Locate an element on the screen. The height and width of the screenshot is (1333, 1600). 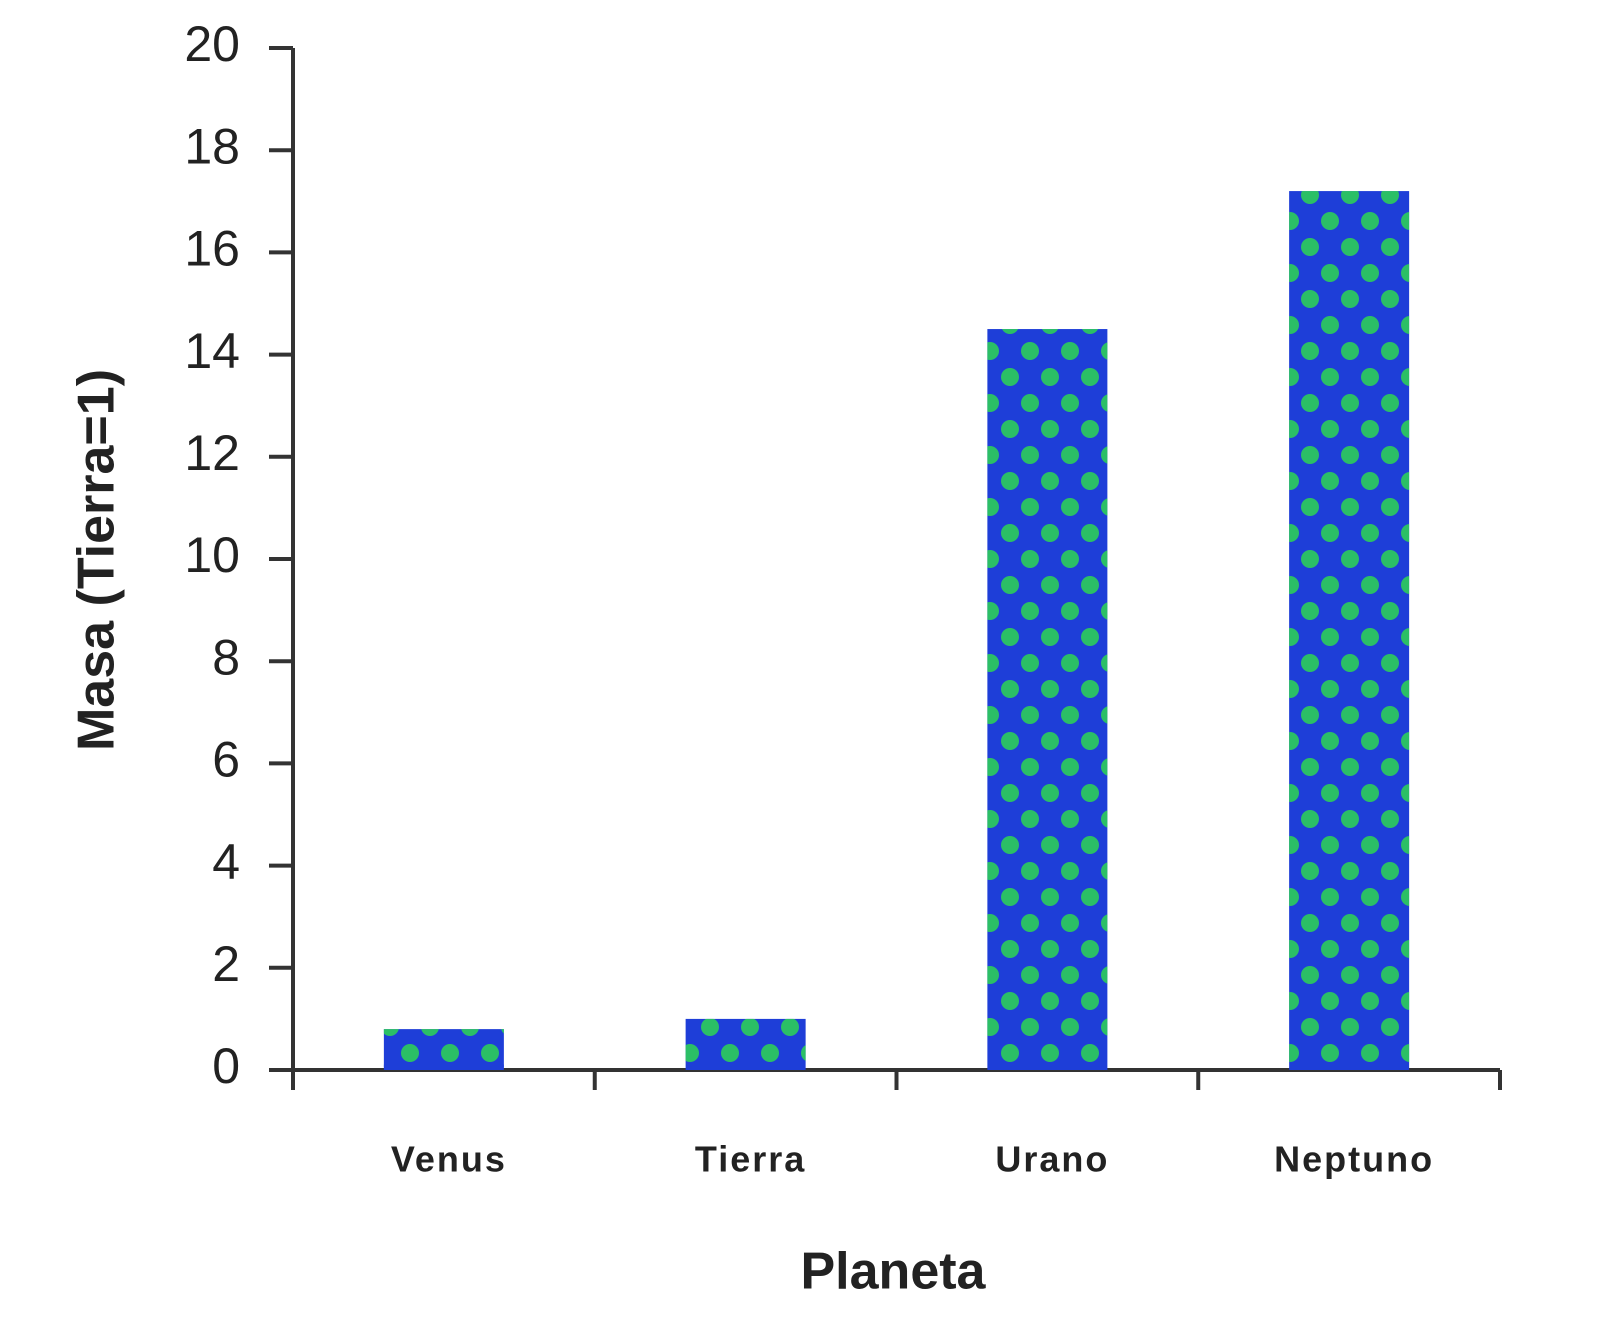
y-tick-label: 8 is located at coordinates (226, 657).